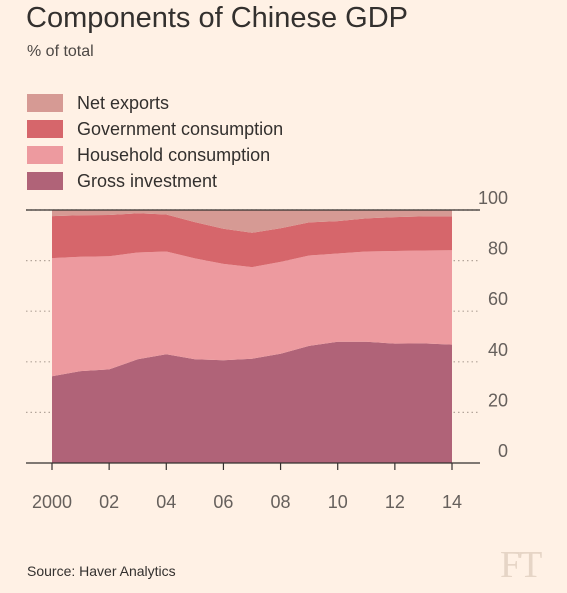 This screenshot has height=593, width=567. I want to click on x-tick-label-06: 06, so click(223, 502).